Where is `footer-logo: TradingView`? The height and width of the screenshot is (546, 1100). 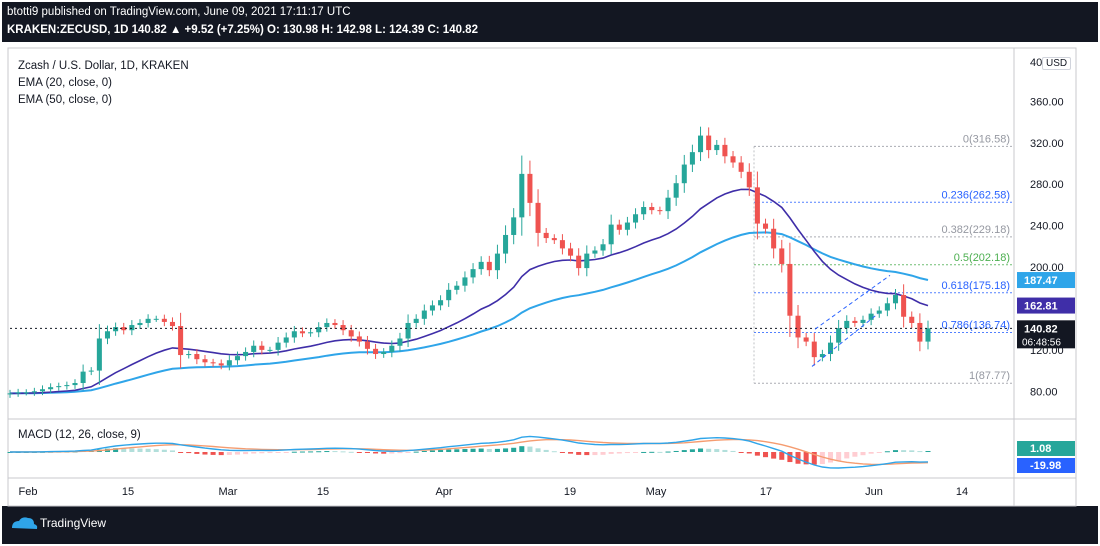 footer-logo: TradingView is located at coordinates (58, 523).